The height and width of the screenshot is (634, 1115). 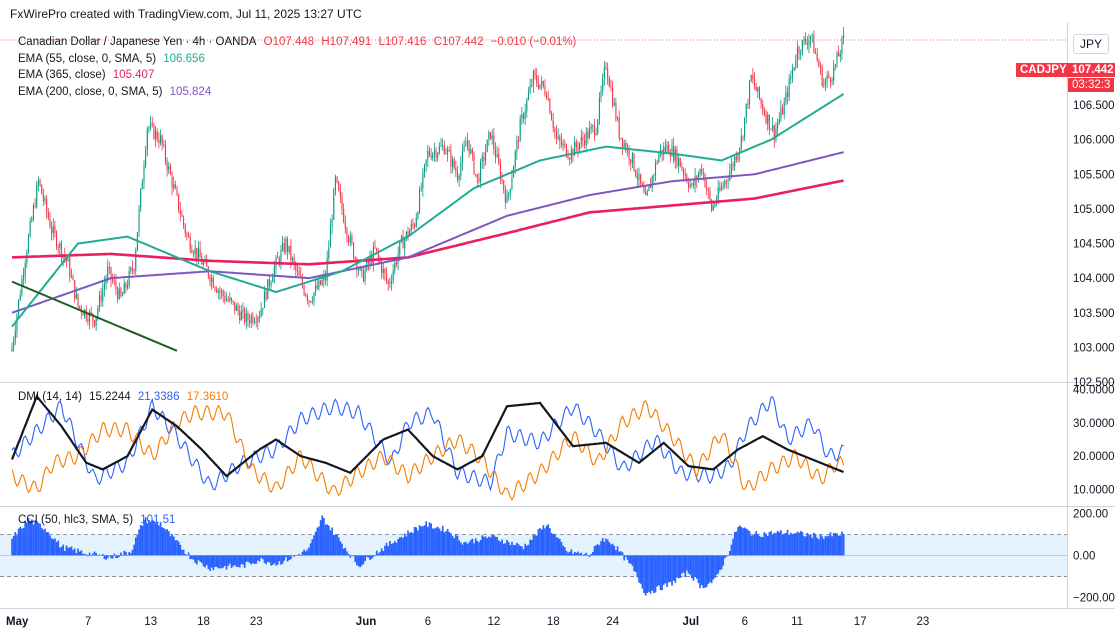 What do you see at coordinates (190, 92) in the screenshot?
I see `ema200-value: 105.824` at bounding box center [190, 92].